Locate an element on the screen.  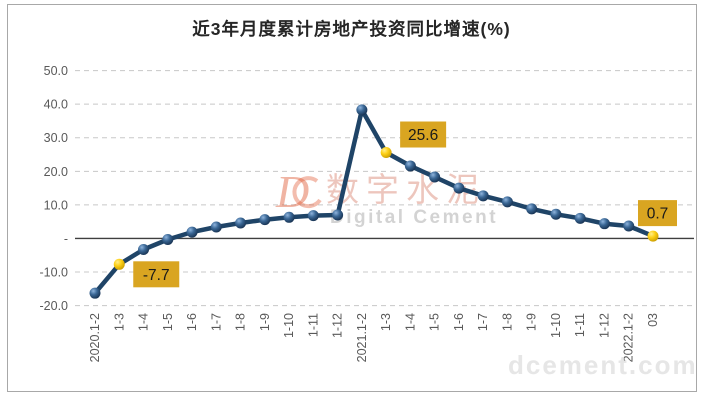
x-tick-label: 2021.1-2 is located at coordinates (362, 337).